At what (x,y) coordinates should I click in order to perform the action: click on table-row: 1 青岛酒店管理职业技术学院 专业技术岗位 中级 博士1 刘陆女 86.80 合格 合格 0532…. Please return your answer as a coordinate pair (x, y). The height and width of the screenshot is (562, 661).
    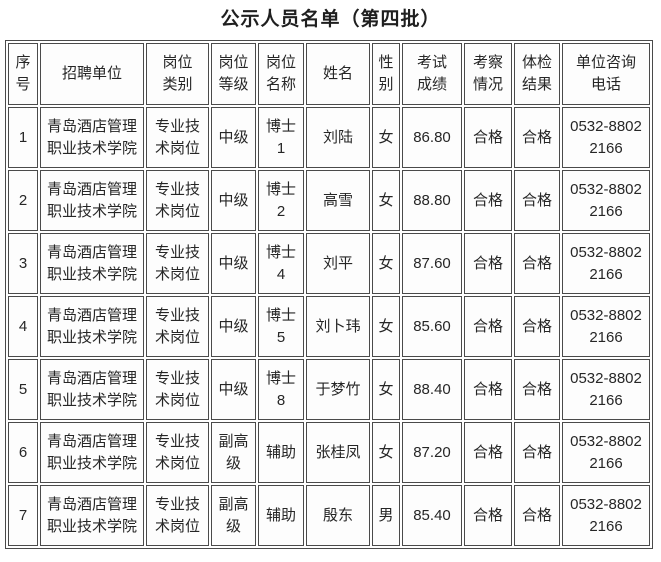
    Looking at the image, I should click on (329, 137).